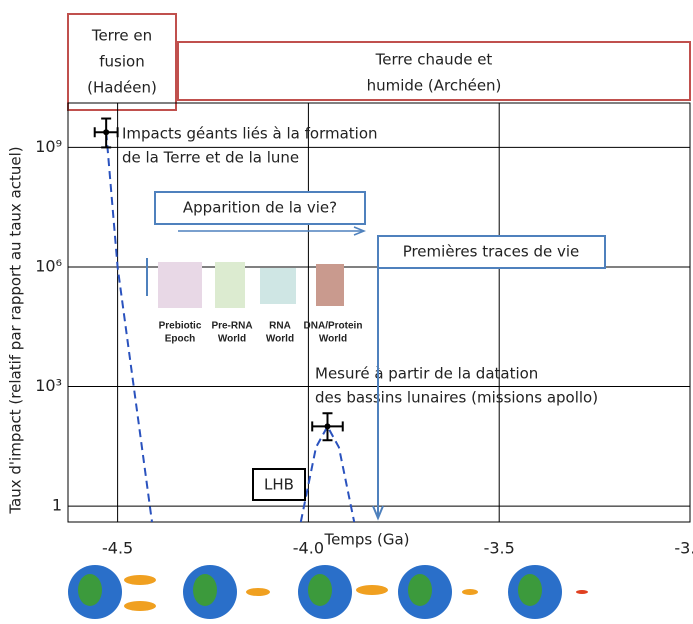 This screenshot has height=624, width=693. Describe the element at coordinates (231, 326) in the screenshot. I see `stage-label: Pre-RNA` at that location.